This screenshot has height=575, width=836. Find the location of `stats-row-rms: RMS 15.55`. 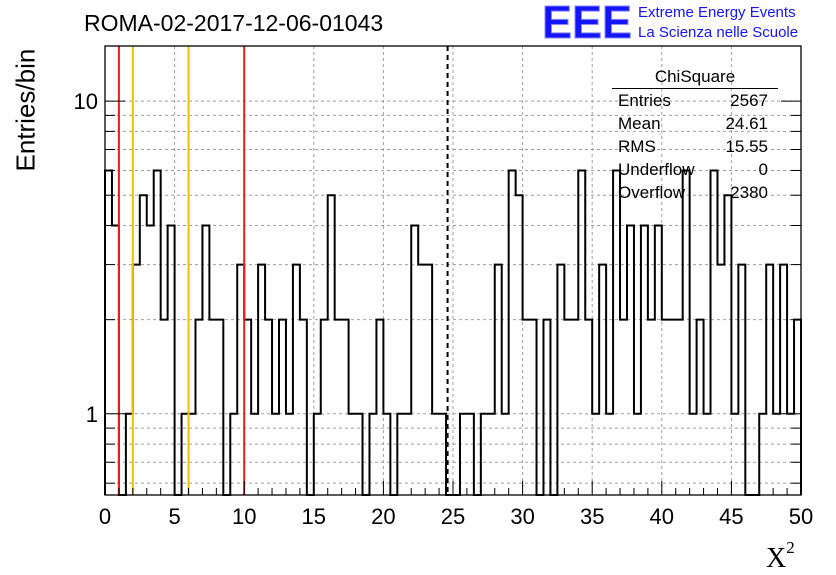

stats-row-rms: RMS 15.55 is located at coordinates (695, 146).